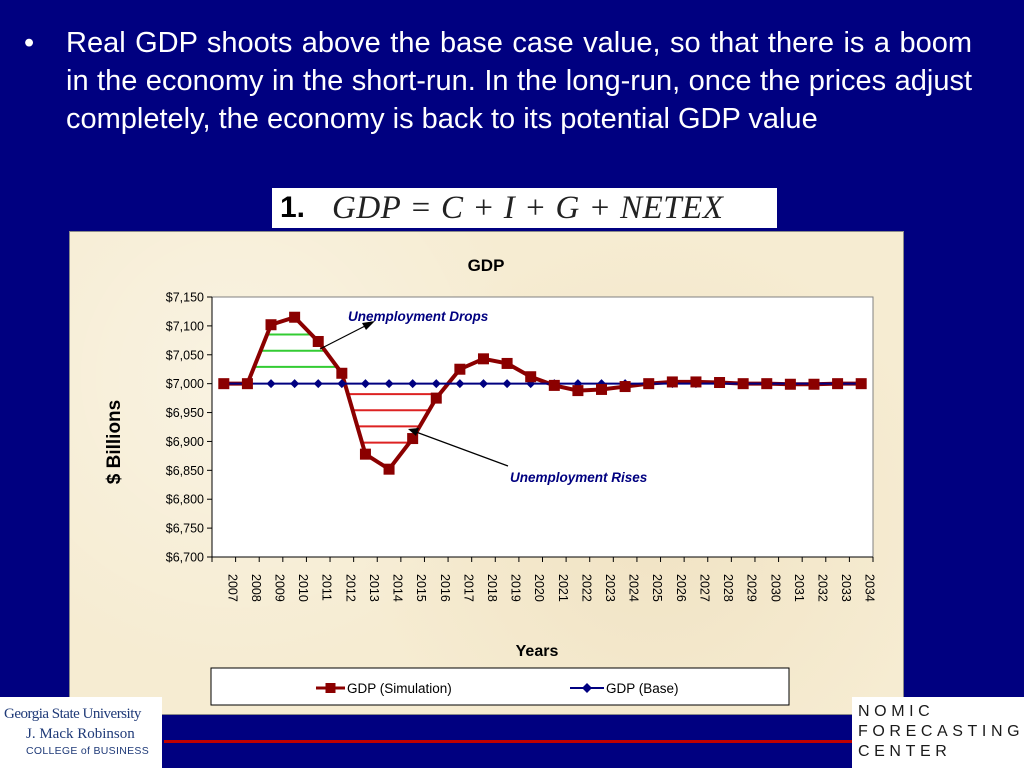 This screenshot has width=1024, height=768. What do you see at coordinates (492, 588) in the screenshot?
I see `x-tick-label: 2018` at bounding box center [492, 588].